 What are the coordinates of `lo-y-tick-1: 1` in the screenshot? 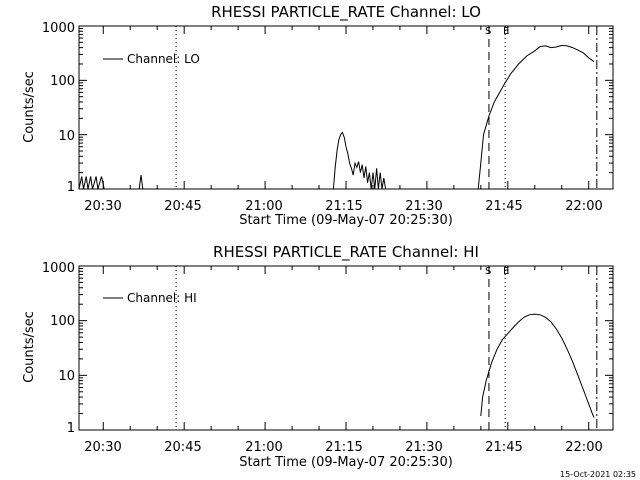 It's located at (71, 187).